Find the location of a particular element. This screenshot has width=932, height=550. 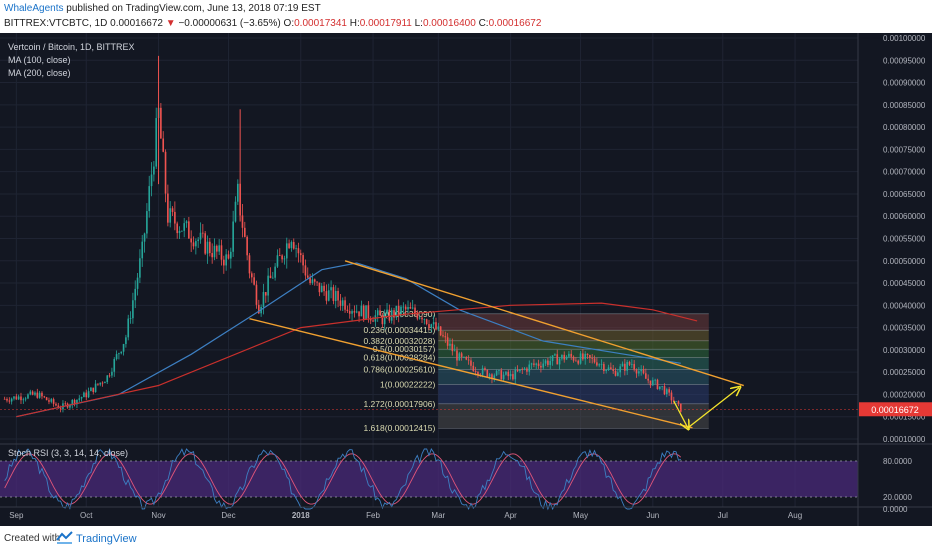

ma200-legend: MA (200, close) is located at coordinates (39, 73).